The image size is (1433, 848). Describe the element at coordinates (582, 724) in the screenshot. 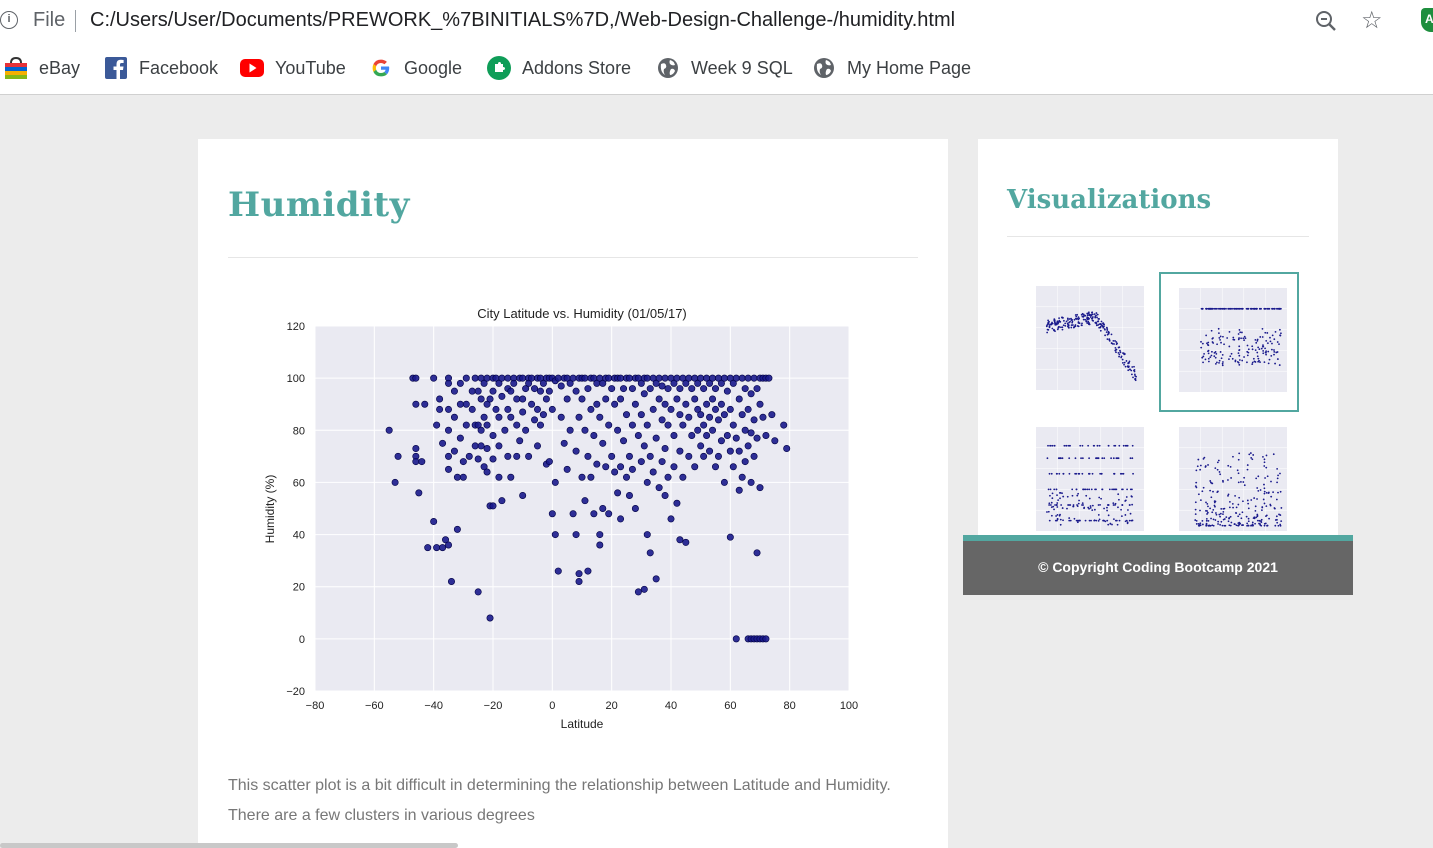

I see `x-axis-label: Latitude` at that location.